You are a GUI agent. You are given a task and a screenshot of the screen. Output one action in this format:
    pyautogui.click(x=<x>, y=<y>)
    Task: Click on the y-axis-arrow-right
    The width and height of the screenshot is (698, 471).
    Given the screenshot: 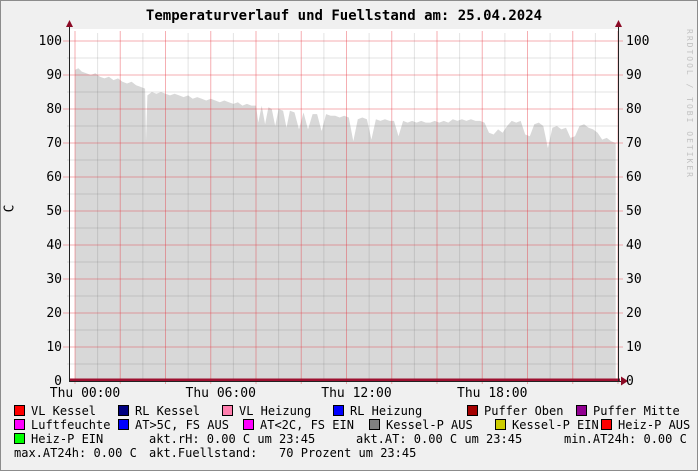 What is the action you would take?
    pyautogui.click(x=618, y=23)
    